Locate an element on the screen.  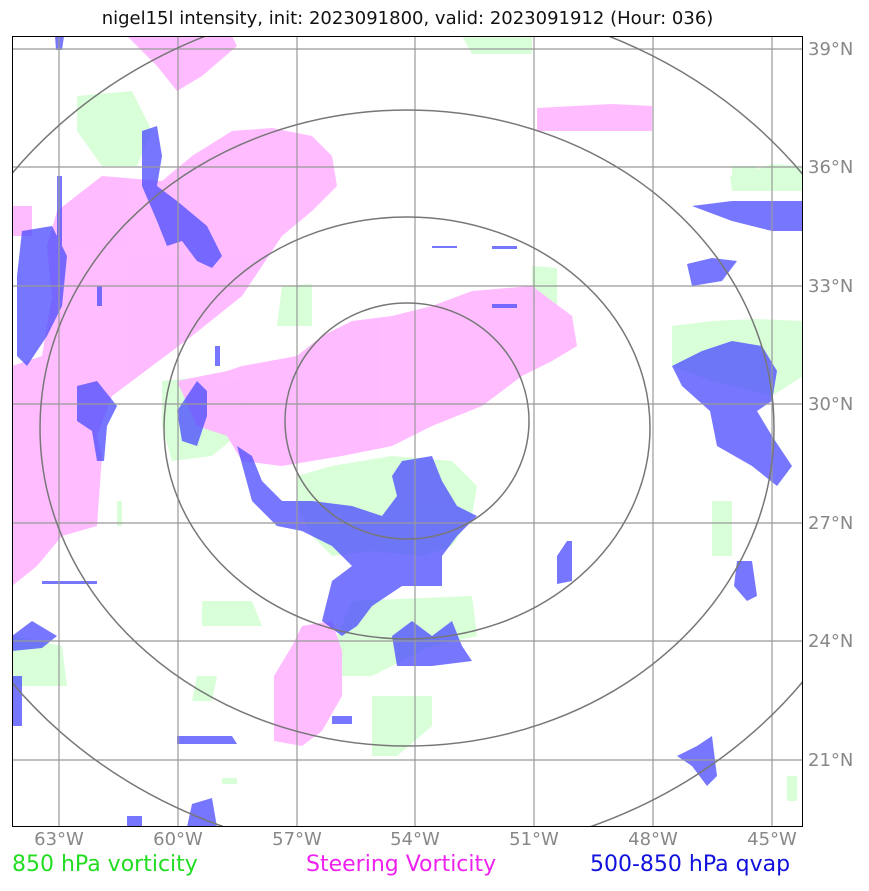
lon-label-57: 57°W is located at coordinates (297, 839).